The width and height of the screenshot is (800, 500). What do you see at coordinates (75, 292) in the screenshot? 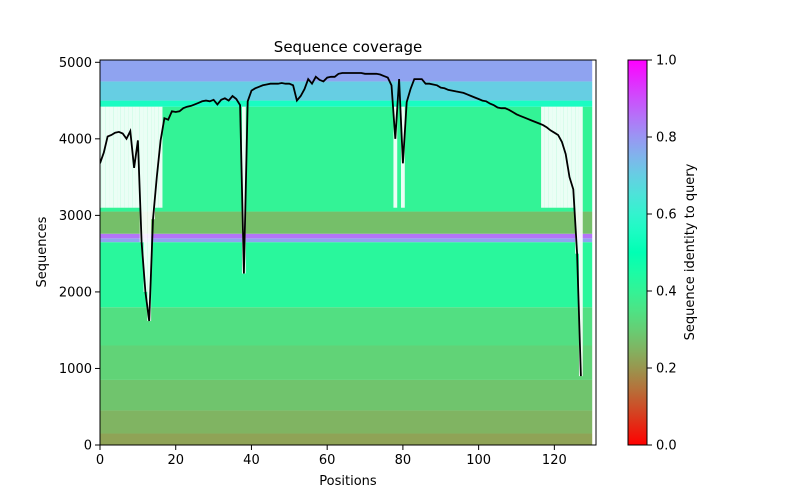
I see `y-tick-label: 2000` at bounding box center [75, 292].